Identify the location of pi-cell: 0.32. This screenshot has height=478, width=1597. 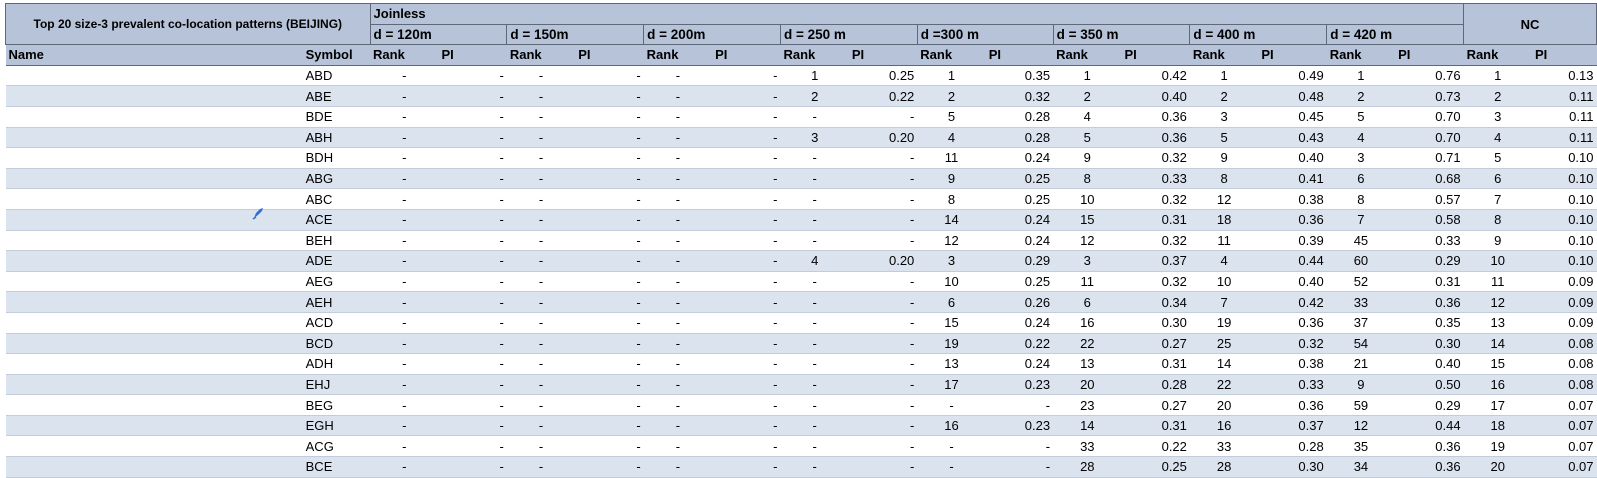
(1174, 158).